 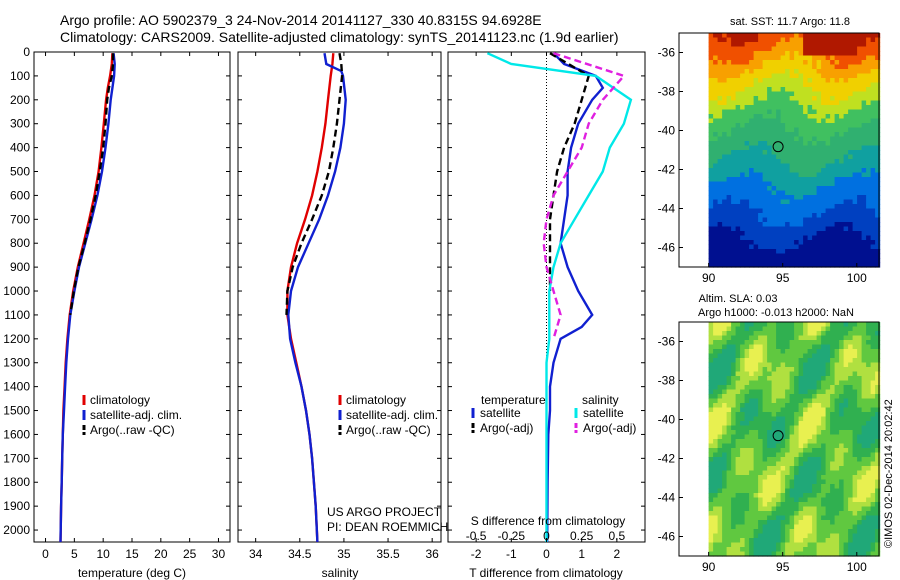 What do you see at coordinates (582, 536) in the screenshot?
I see `top-x-tick-label: 0.25` at bounding box center [582, 536].